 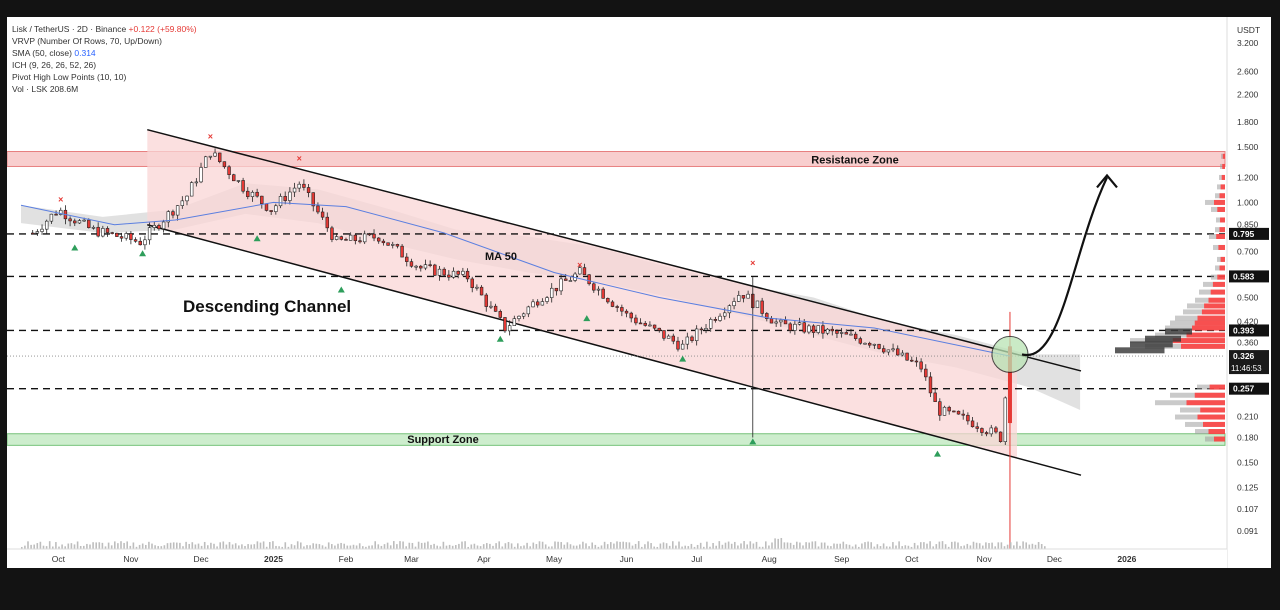 I want to click on price-tick-label: 0.107, so click(x=1248, y=509).